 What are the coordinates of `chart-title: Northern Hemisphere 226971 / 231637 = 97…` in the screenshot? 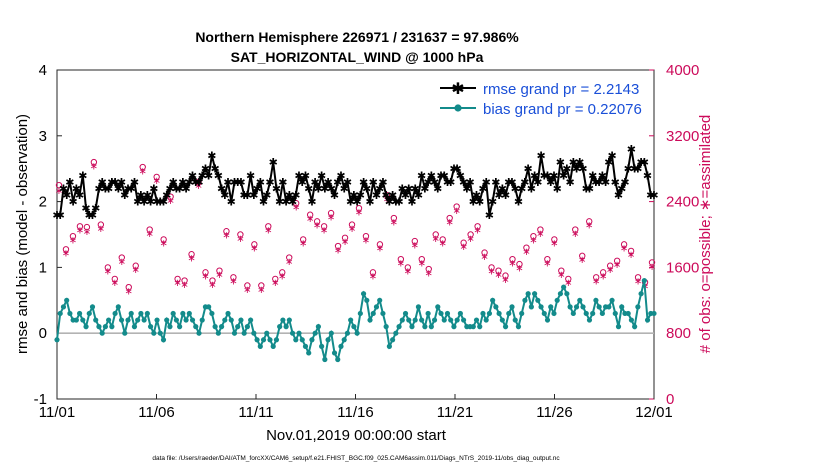 It's located at (357, 37).